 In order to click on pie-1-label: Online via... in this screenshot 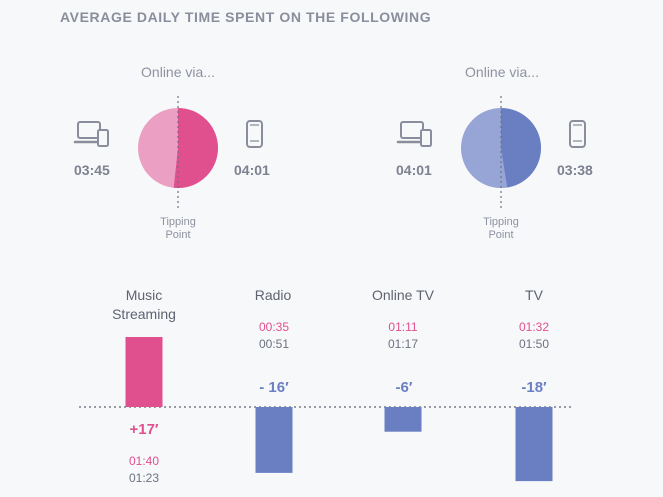, I will do `click(178, 72)`.